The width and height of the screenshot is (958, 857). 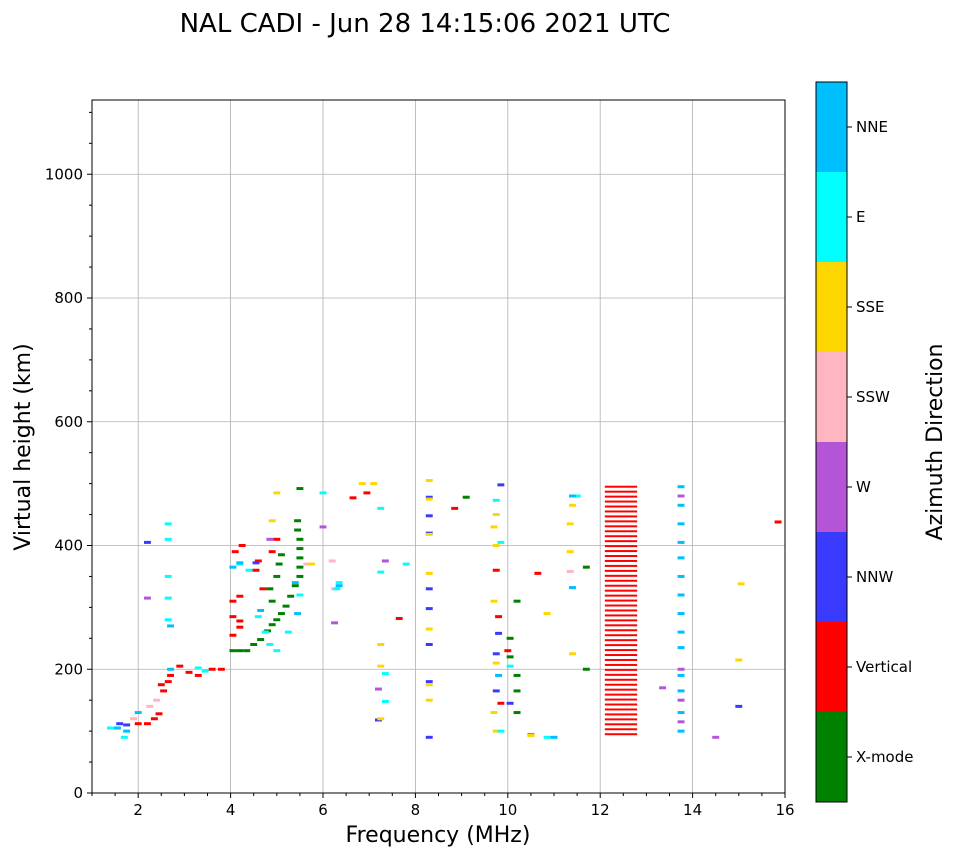 What do you see at coordinates (860, 217) in the screenshot?
I see `colorbar-tick-label: E` at bounding box center [860, 217].